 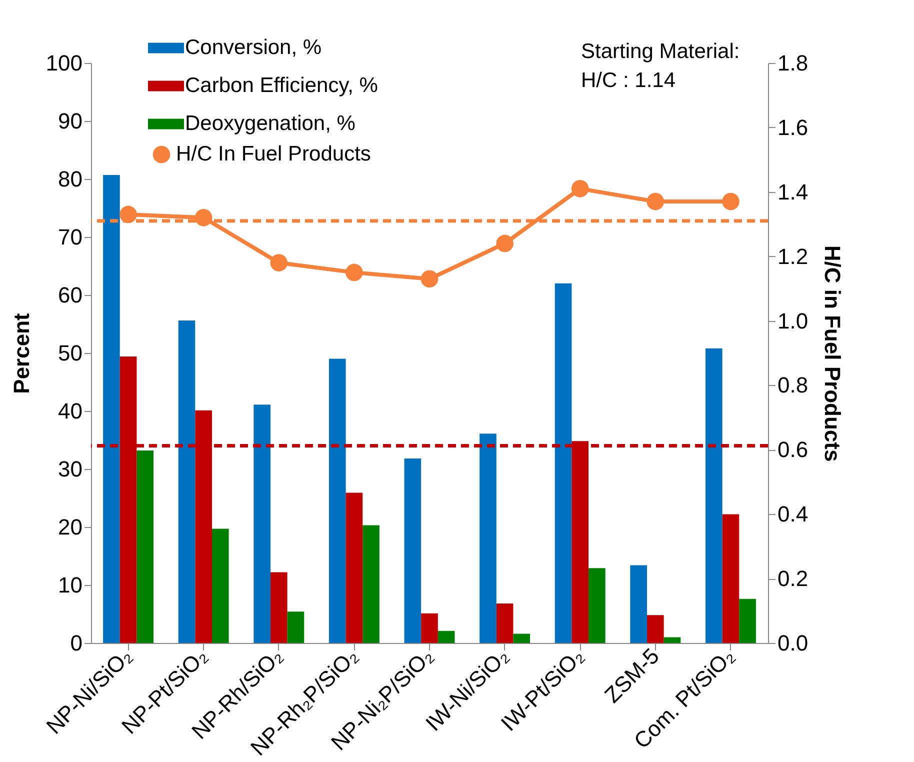 I want to click on y-tick-label: 80, so click(x=70, y=179).